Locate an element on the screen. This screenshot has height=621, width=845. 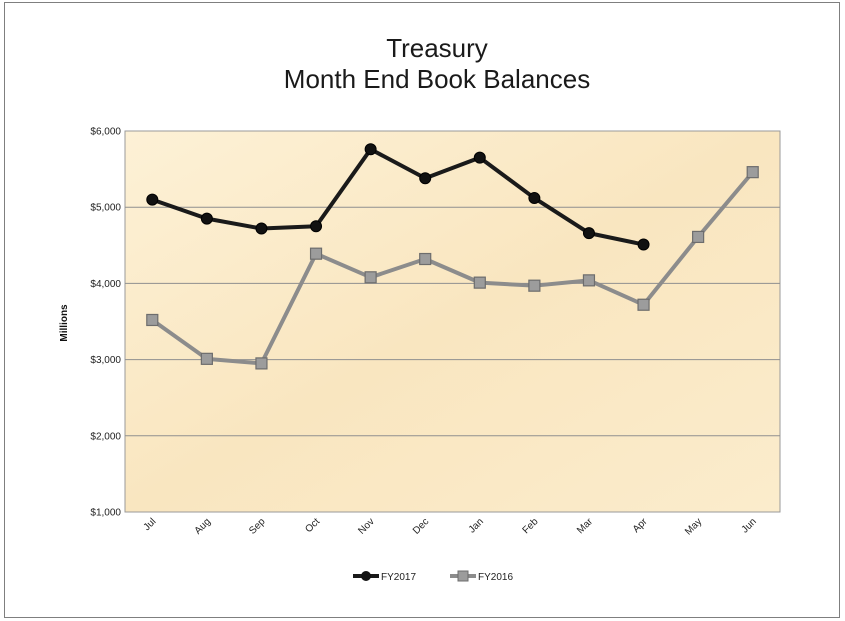
legend-item-fy2017: FY2017 is located at coordinates (384, 577).